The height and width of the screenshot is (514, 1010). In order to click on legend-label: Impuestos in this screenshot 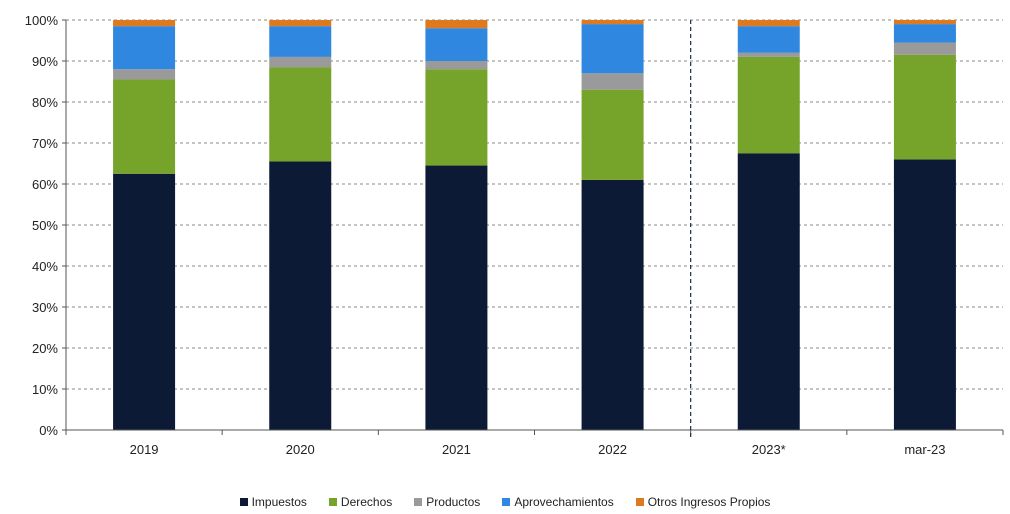, I will do `click(279, 502)`.